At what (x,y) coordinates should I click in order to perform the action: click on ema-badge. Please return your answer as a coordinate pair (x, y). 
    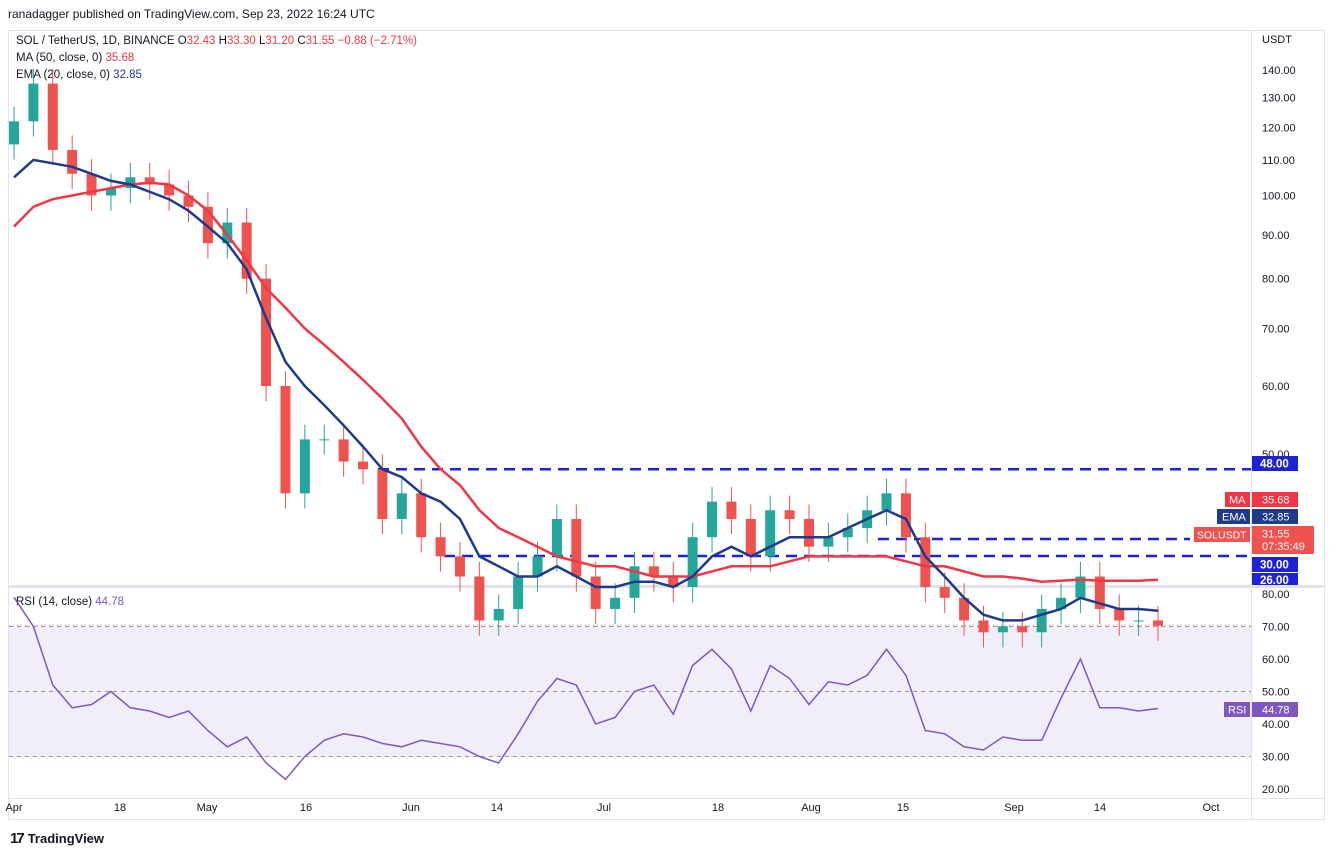
    Looking at the image, I should click on (1275, 516).